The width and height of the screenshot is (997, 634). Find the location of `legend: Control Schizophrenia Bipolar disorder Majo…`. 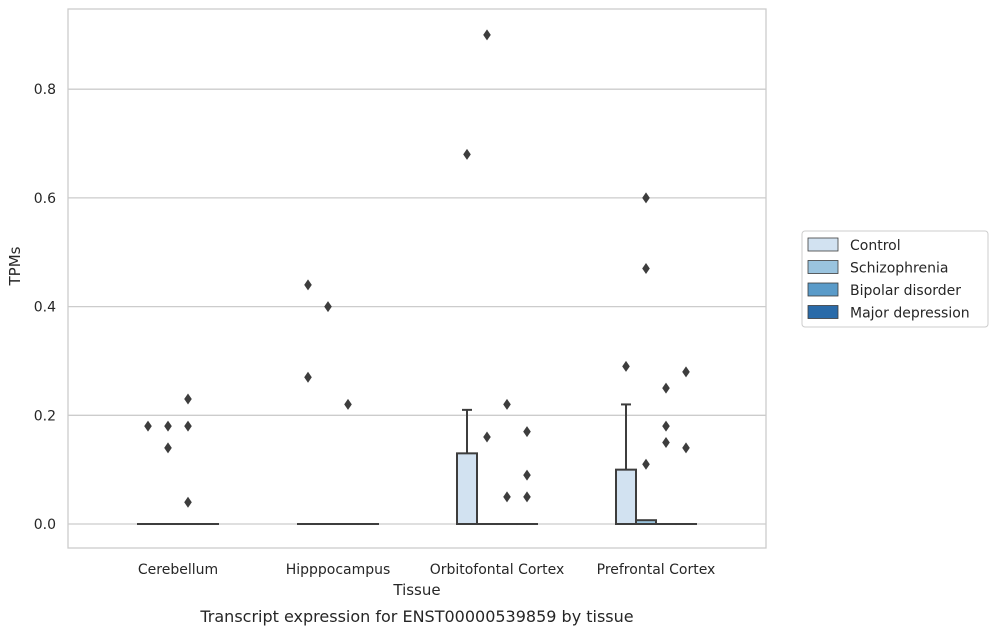

legend: Control Schizophrenia Bipolar disorder Majo… is located at coordinates (895, 279).